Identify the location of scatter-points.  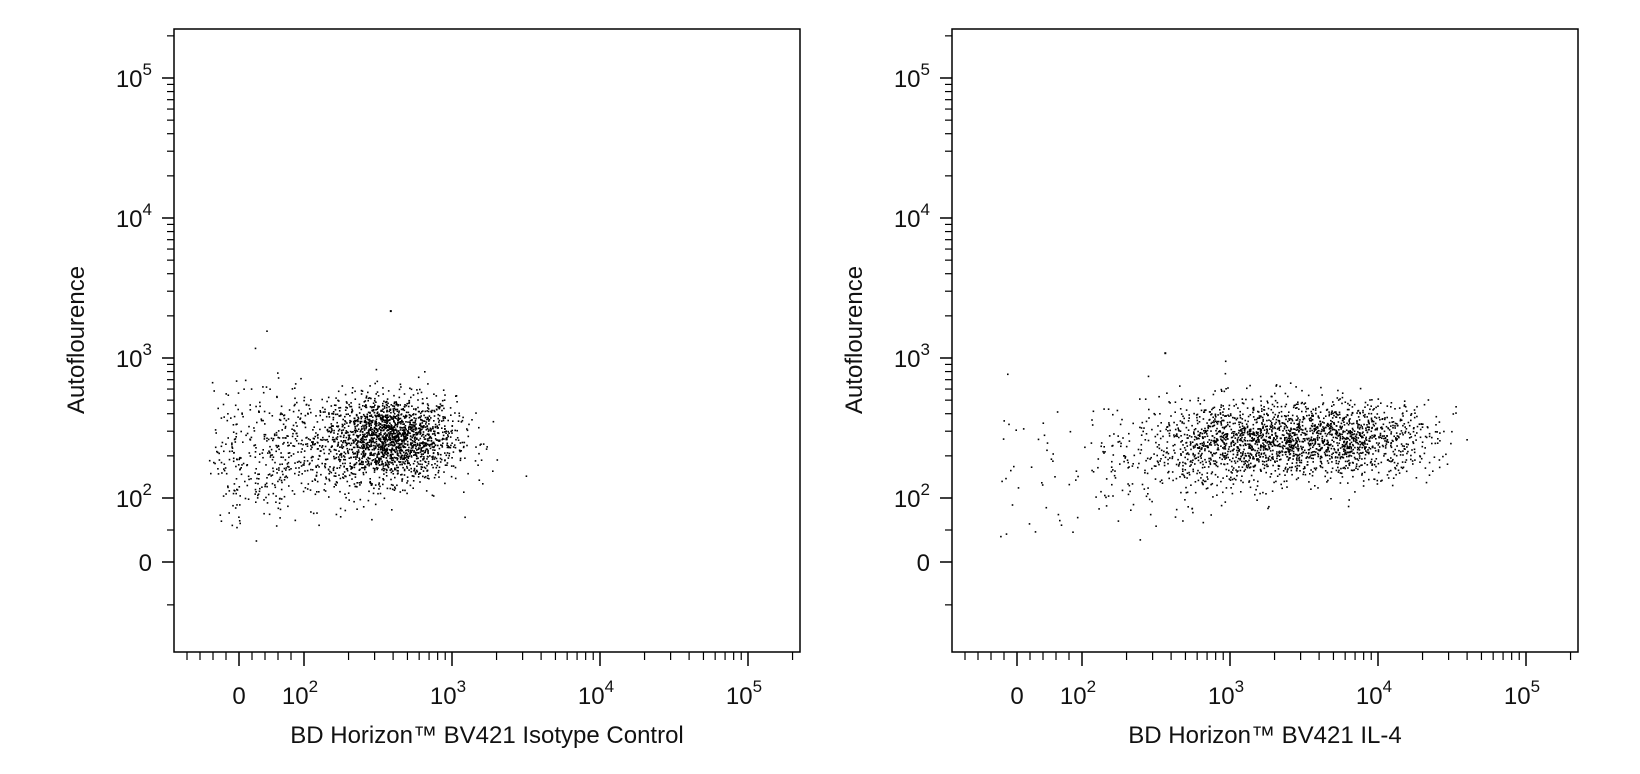
(368, 426).